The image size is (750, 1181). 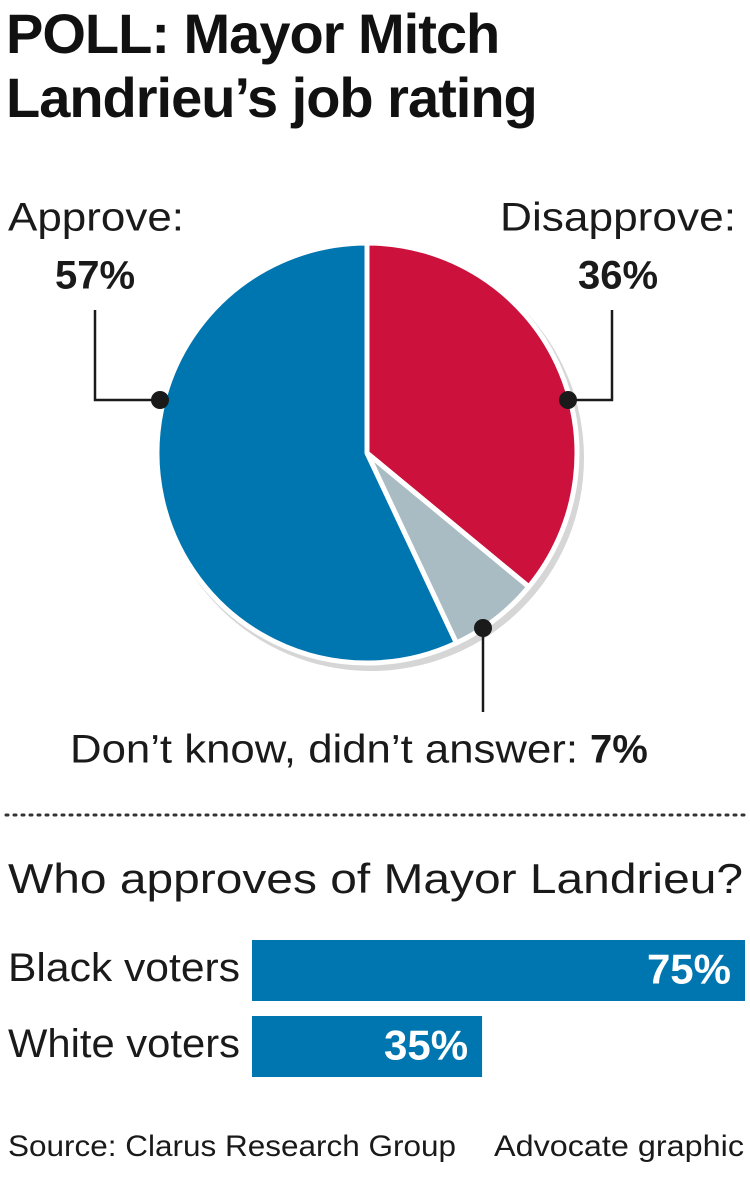 I want to click on slice-label: Approve:, so click(x=96, y=218).